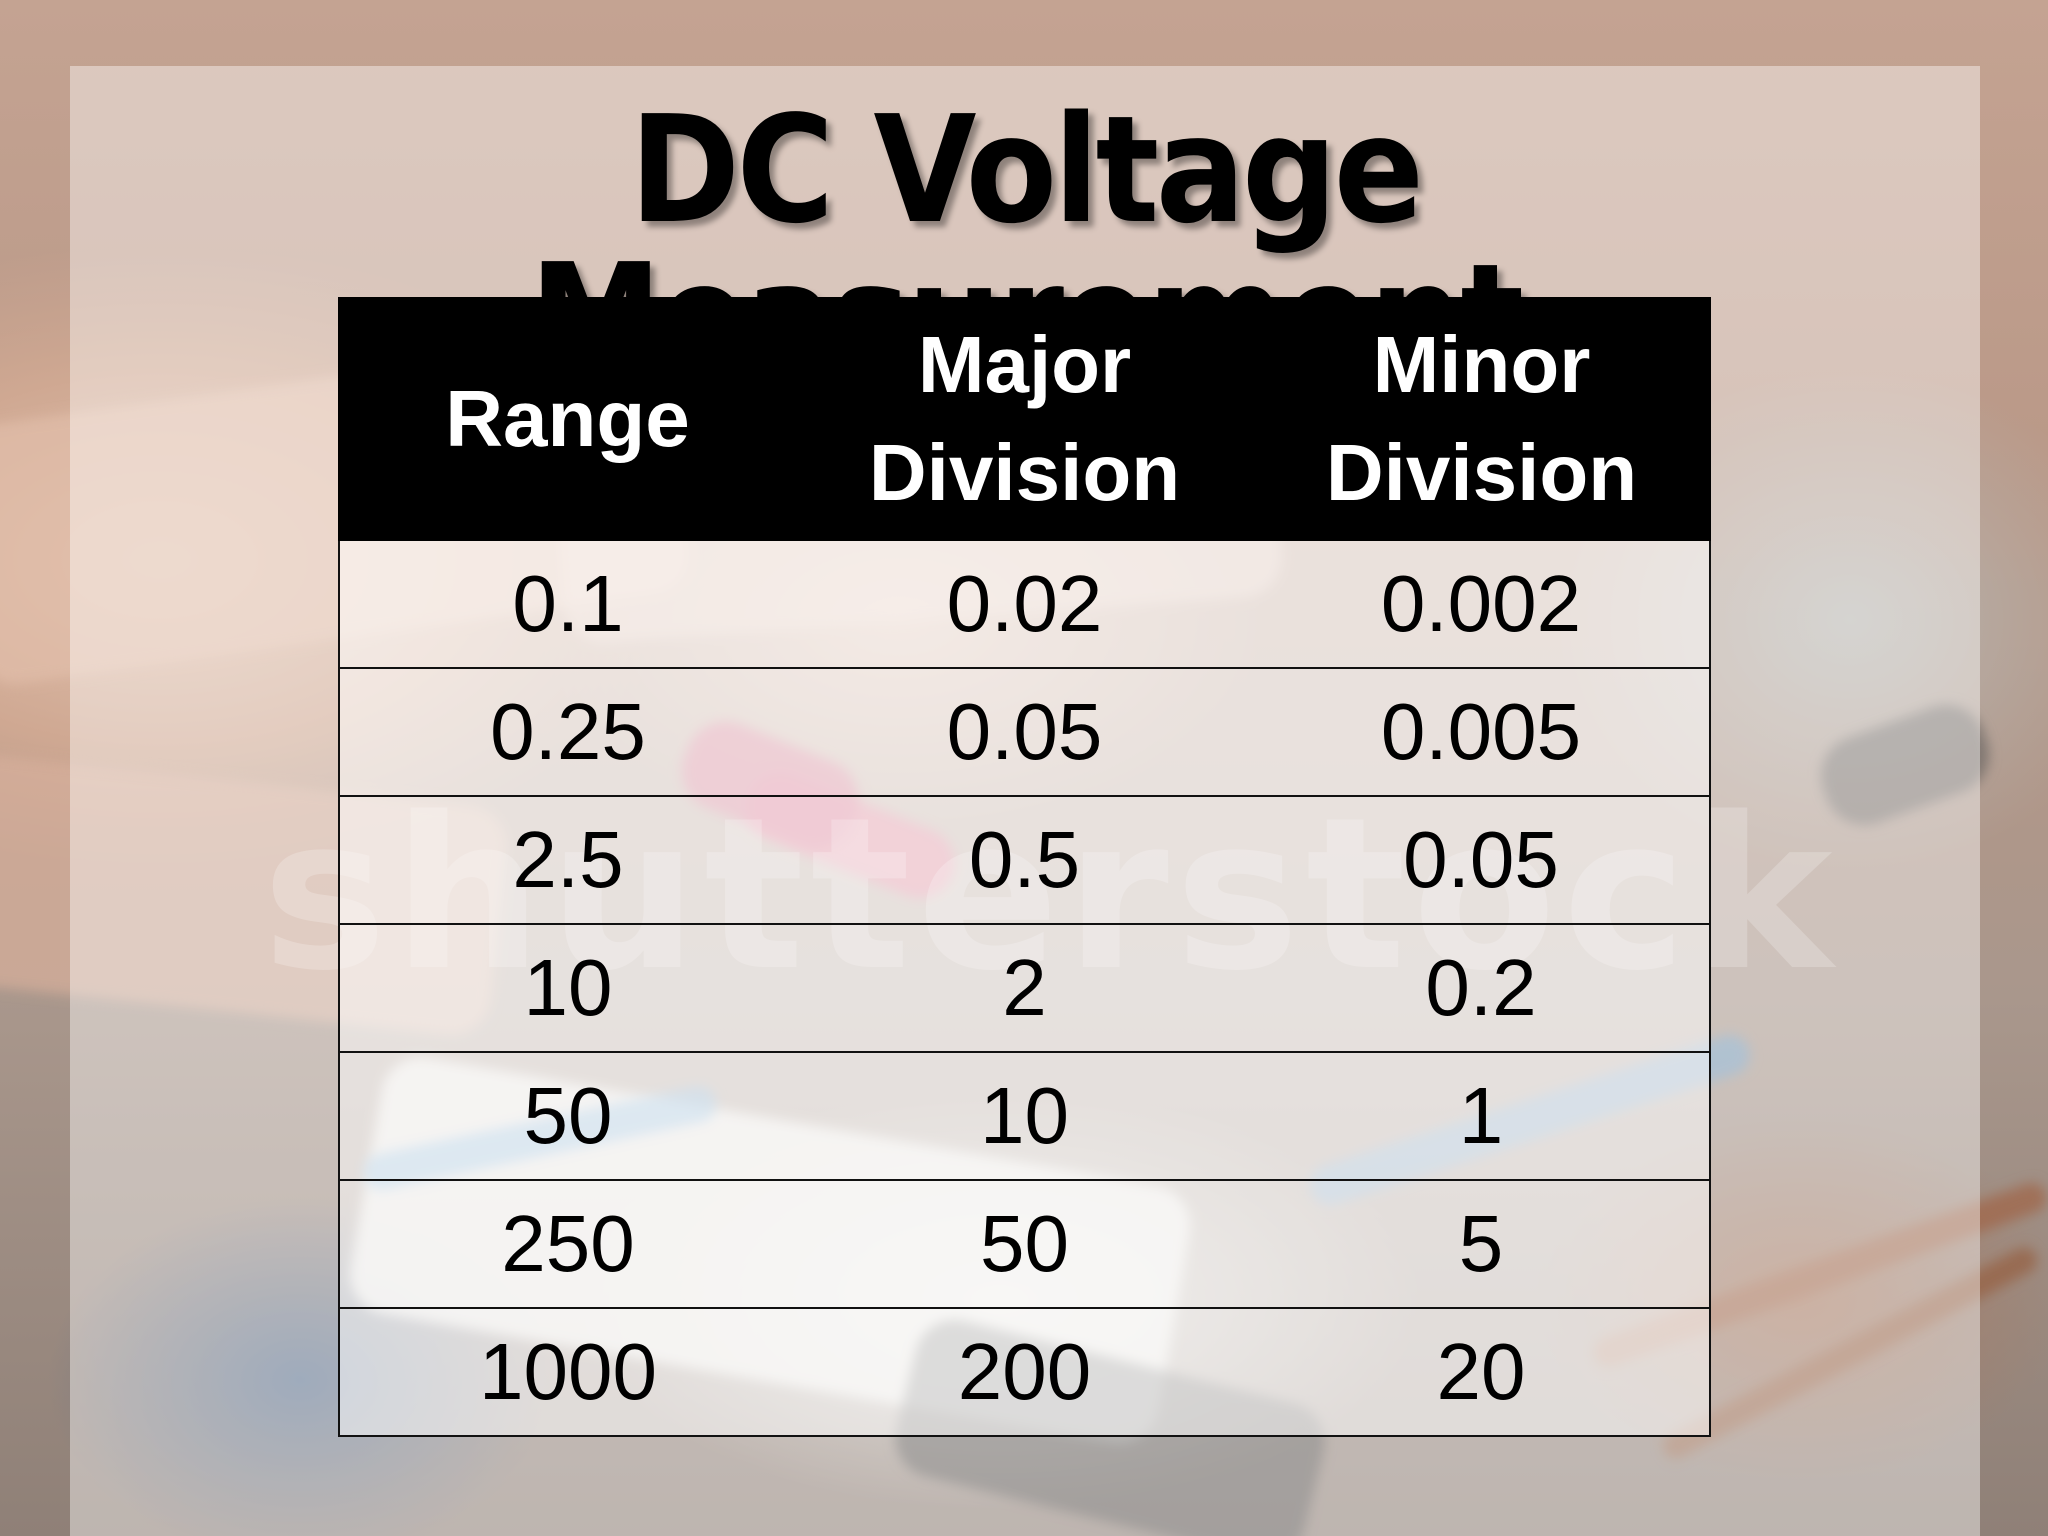 Image resolution: width=2048 pixels, height=1536 pixels. I want to click on cell-minor: 0.05, so click(1482, 860).